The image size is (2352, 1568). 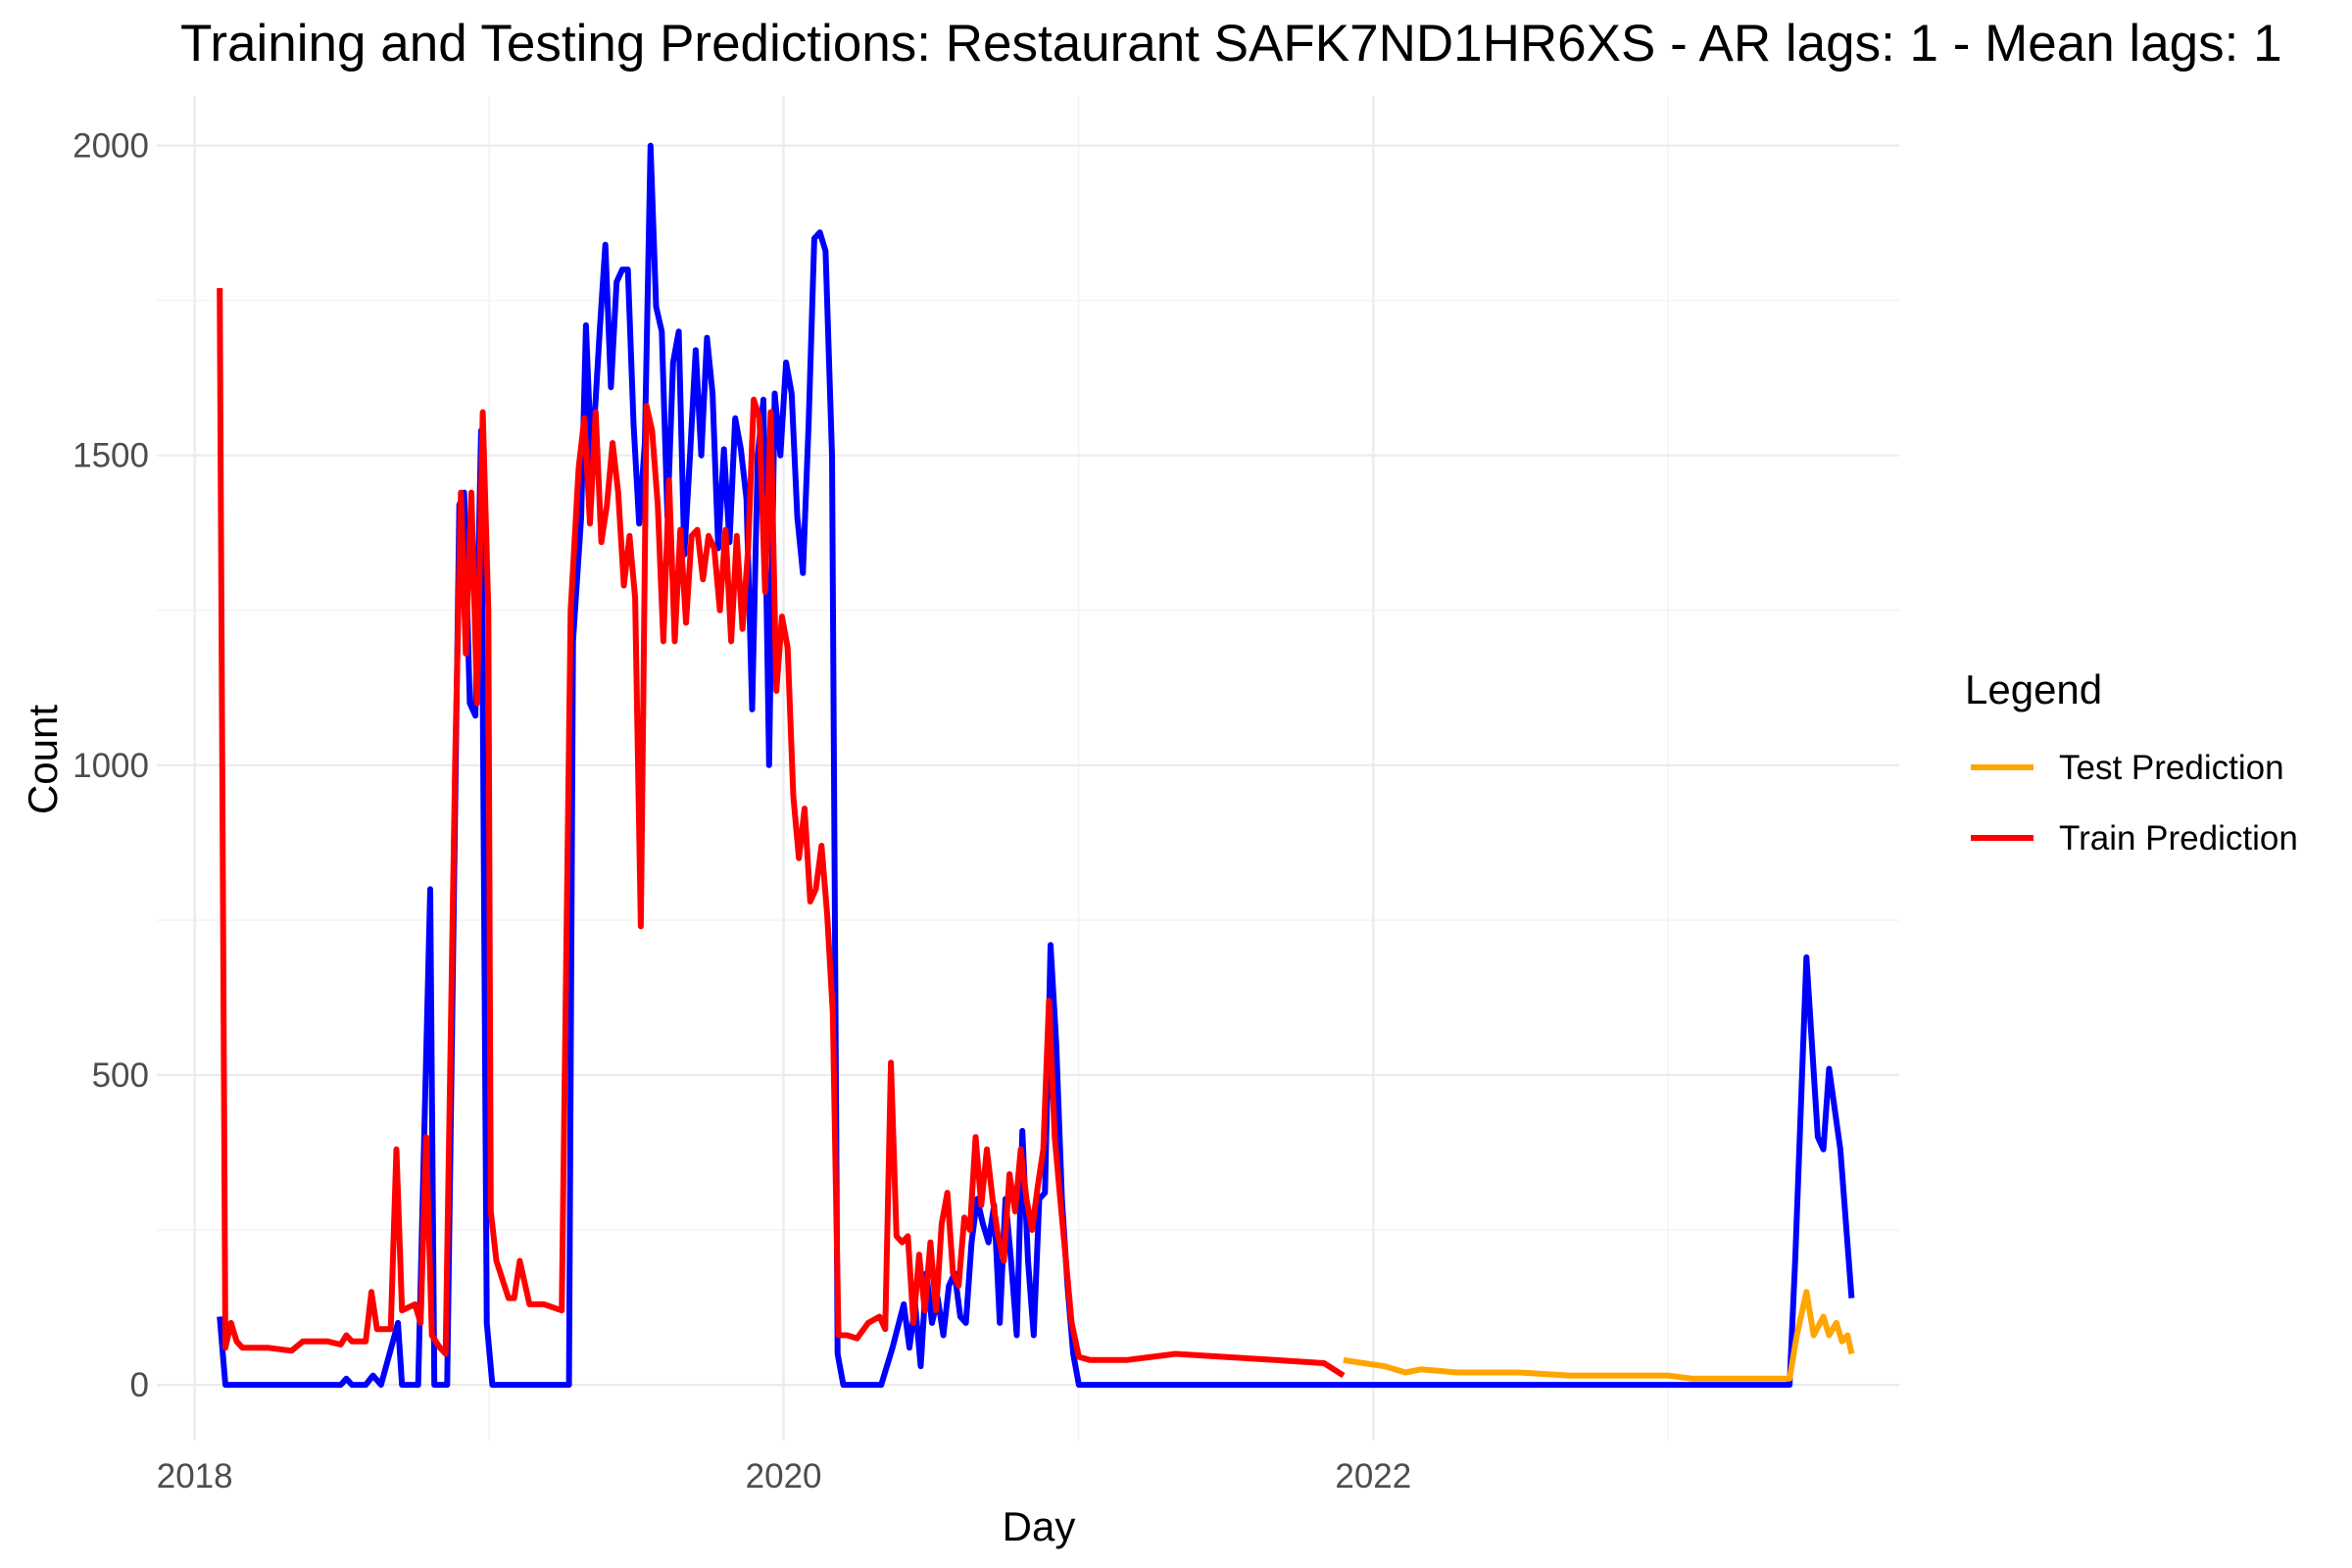 What do you see at coordinates (784, 1476) in the screenshot?
I see `x-tick-label: 2020` at bounding box center [784, 1476].